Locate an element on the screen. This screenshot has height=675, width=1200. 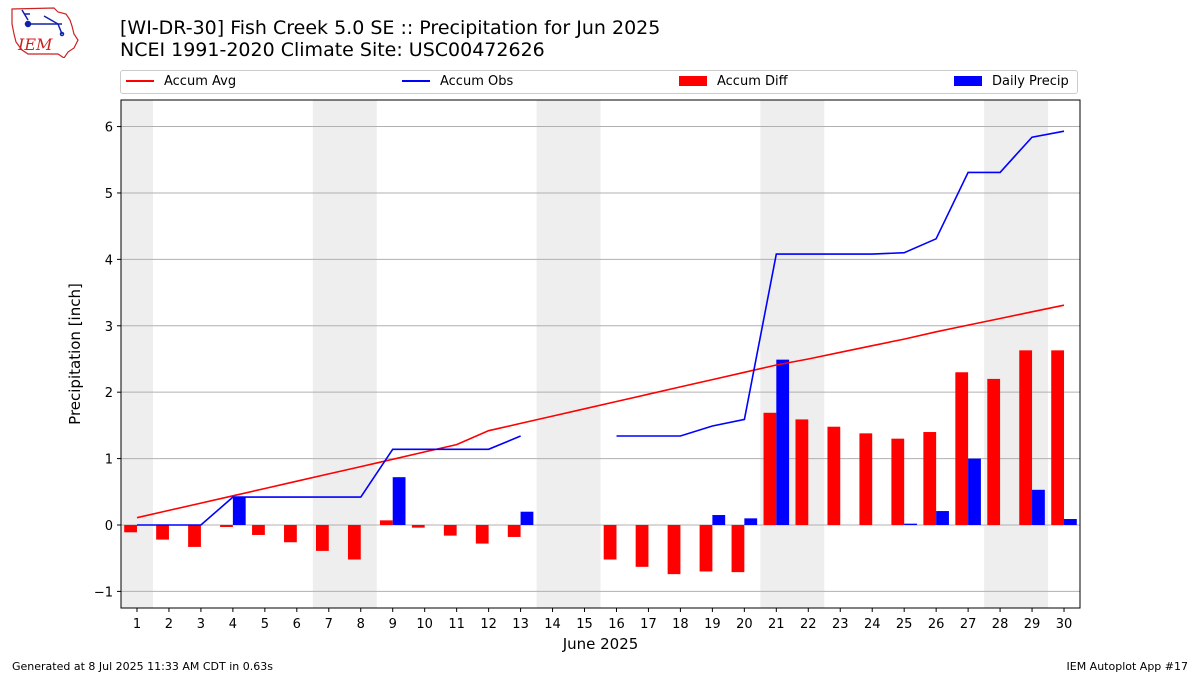
x-axis-label: June 2025 is located at coordinates (600, 644).